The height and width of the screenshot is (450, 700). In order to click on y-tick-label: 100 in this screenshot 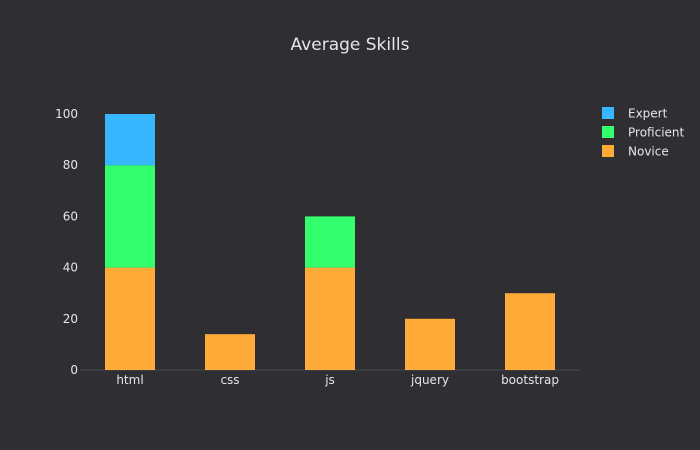, I will do `click(66, 114)`.